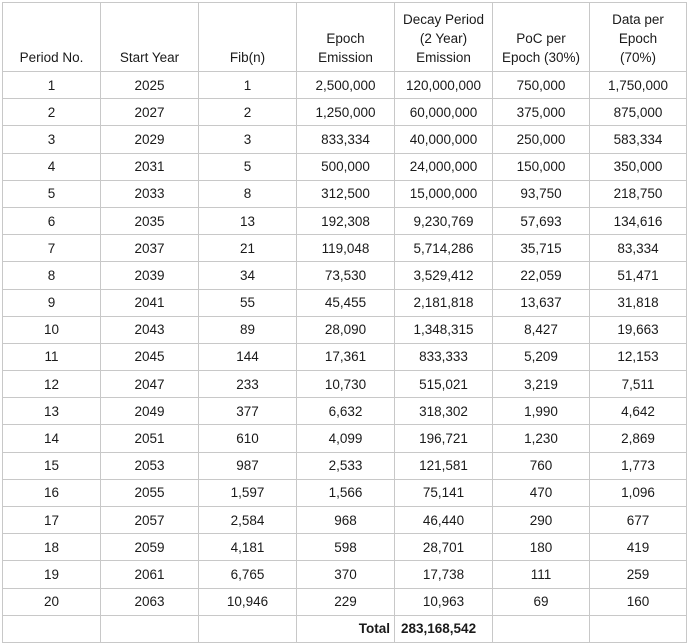  I want to click on cell-fib: 3, so click(247, 139).